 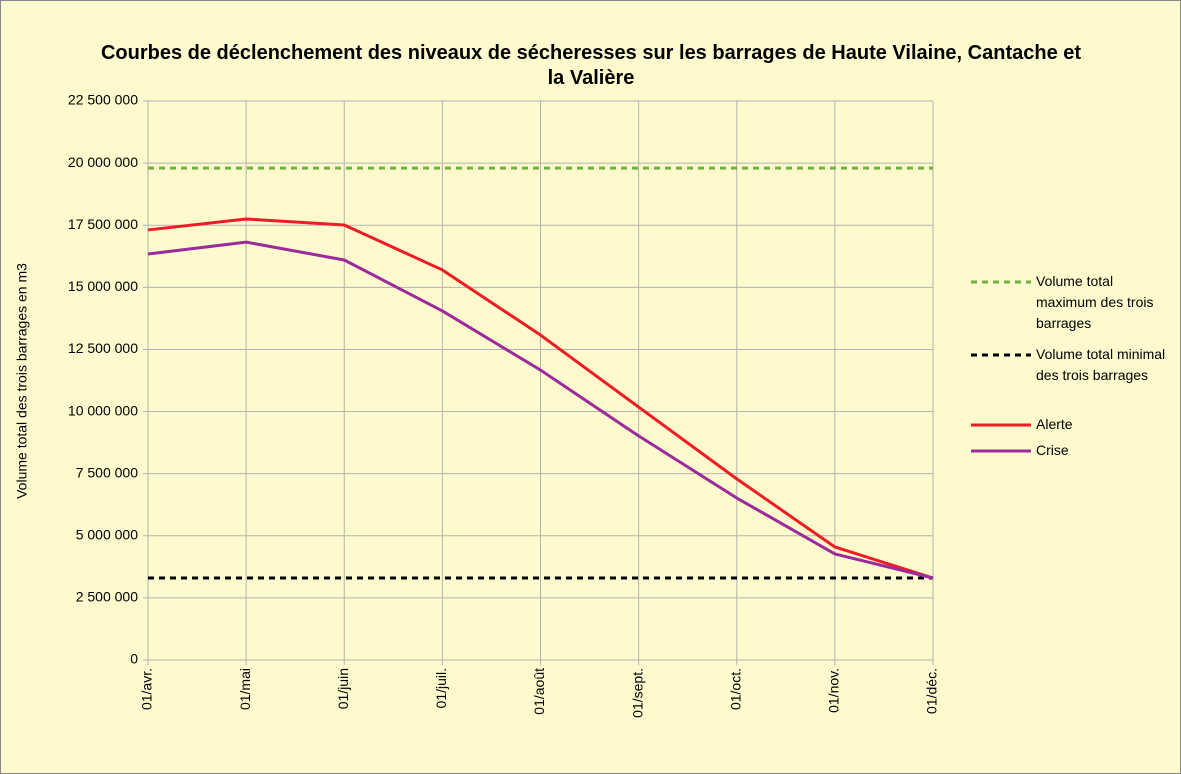 I want to click on y-tick-label: 7 500 000, so click(x=107, y=472).